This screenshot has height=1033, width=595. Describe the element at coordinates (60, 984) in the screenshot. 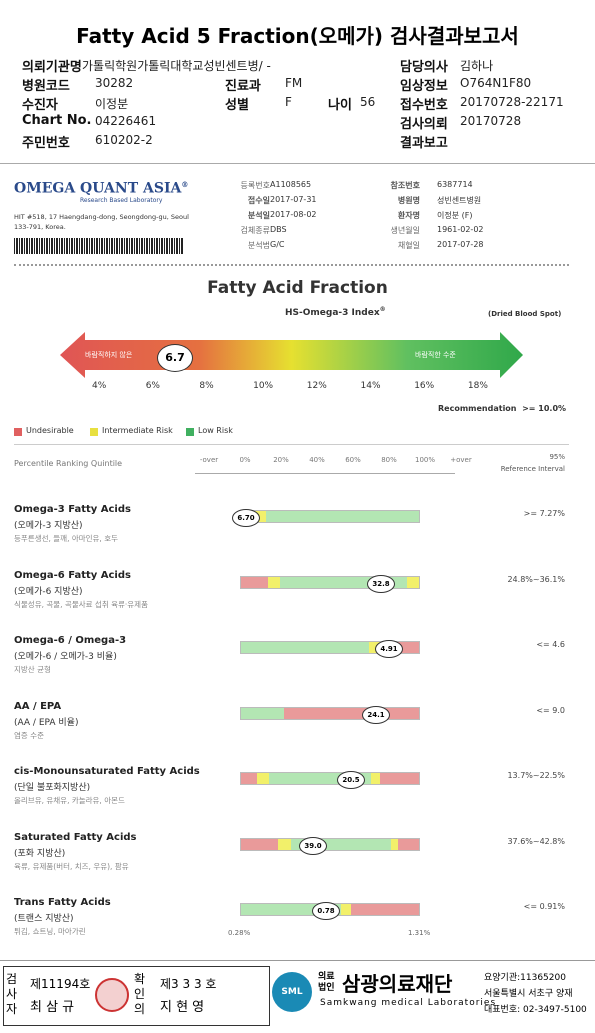

I see `tester-no: 제11194호` at that location.